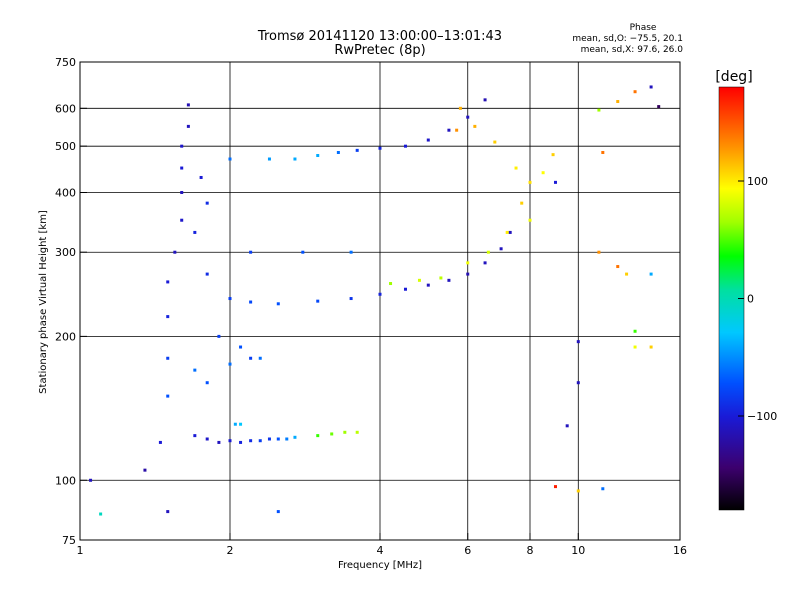 Image resolution: width=800 pixels, height=600 pixels. I want to click on y-tick-label: 300, so click(65, 252).